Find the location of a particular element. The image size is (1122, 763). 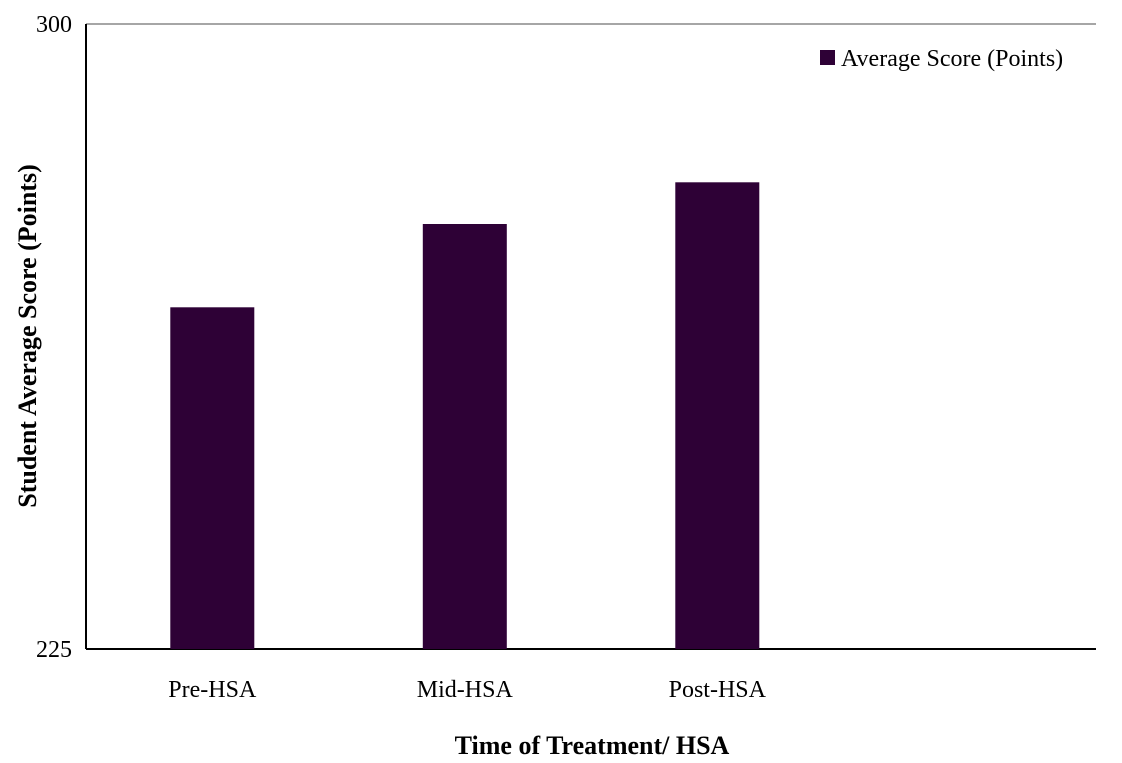

y-tick-label: 300 is located at coordinates (54, 25).